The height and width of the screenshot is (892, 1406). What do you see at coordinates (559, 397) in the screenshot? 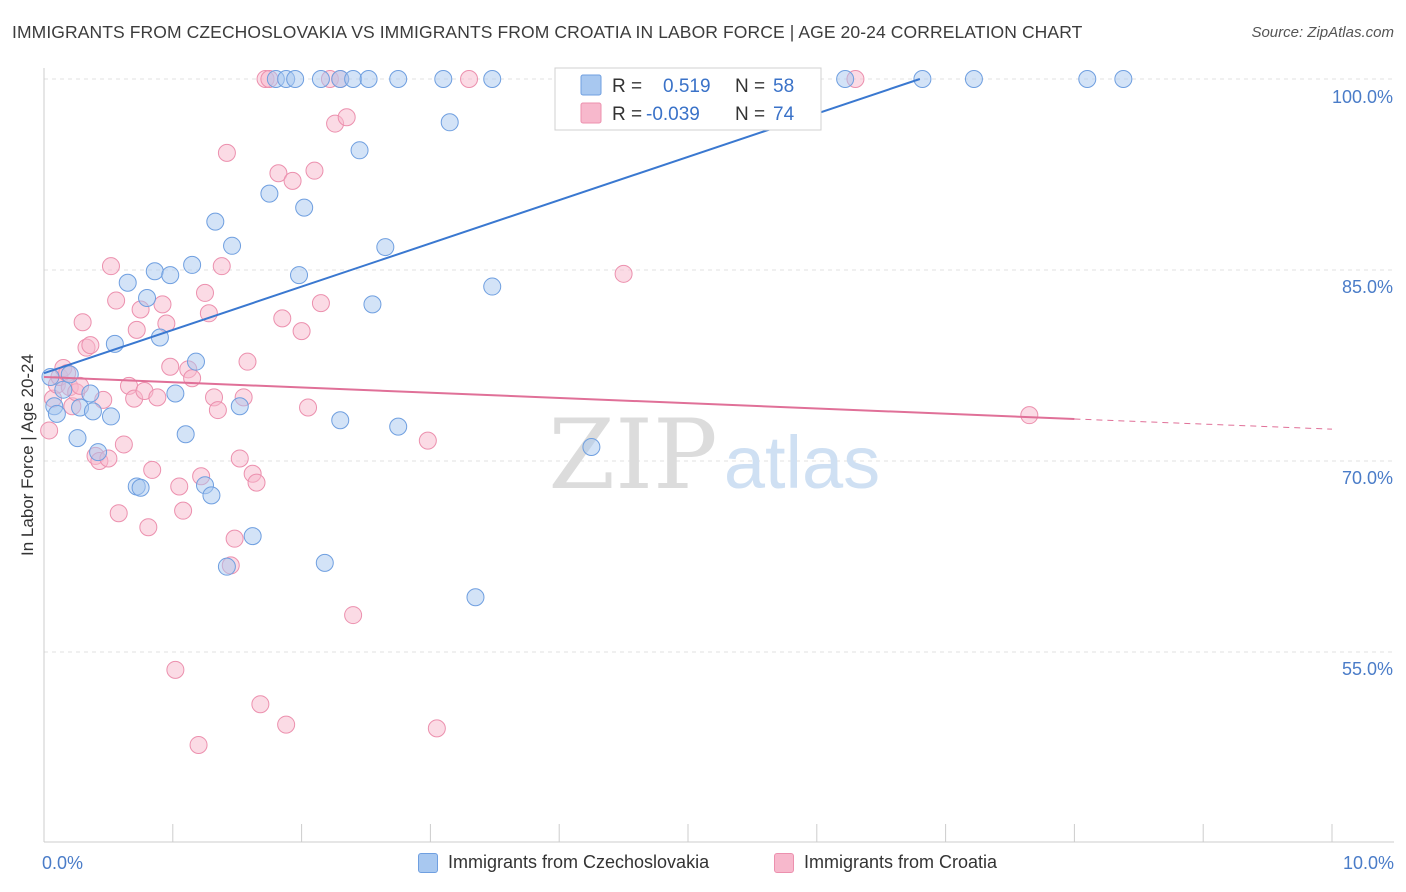
I see `croatia-trend-line` at bounding box center [559, 397].